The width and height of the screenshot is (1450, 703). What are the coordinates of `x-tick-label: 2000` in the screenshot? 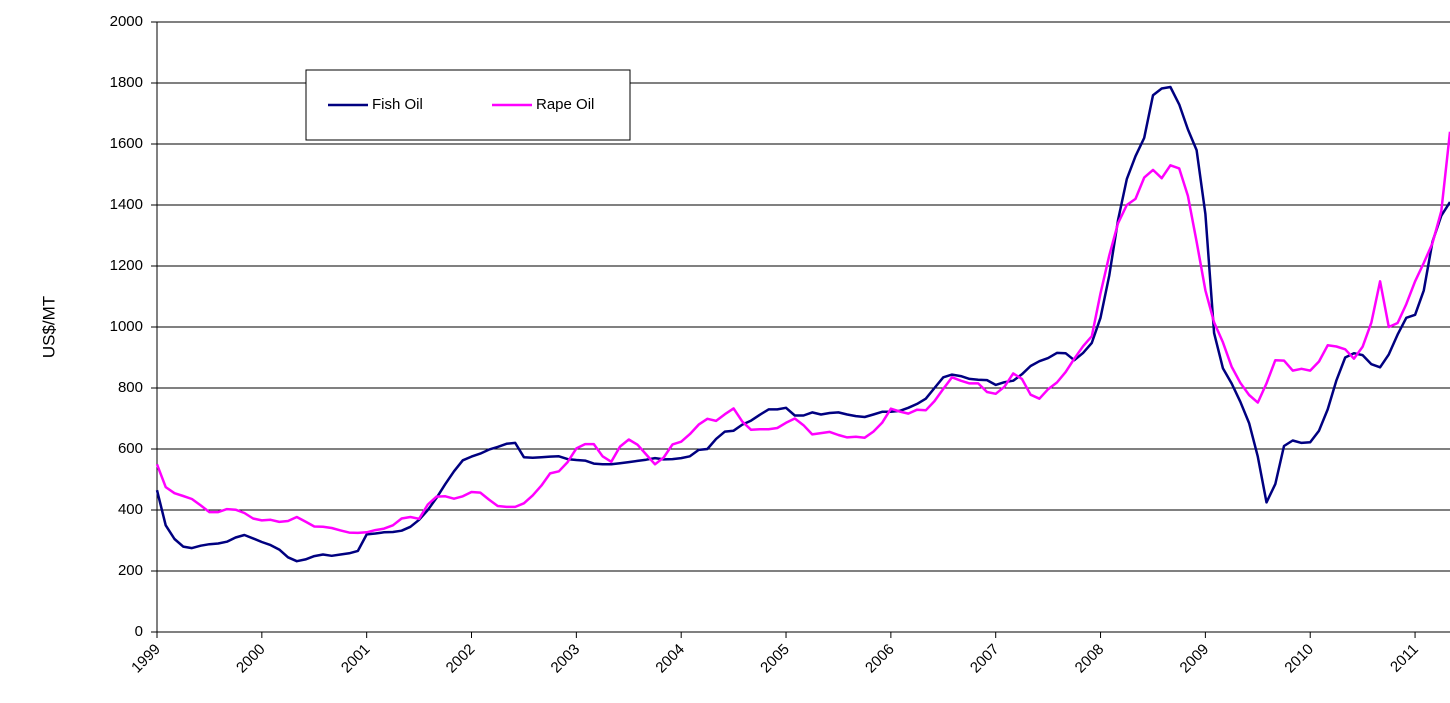 It's located at (251, 659).